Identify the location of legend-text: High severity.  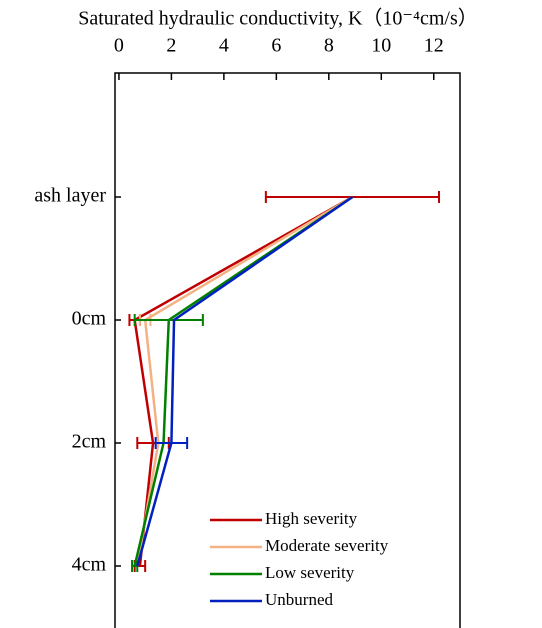
(311, 518).